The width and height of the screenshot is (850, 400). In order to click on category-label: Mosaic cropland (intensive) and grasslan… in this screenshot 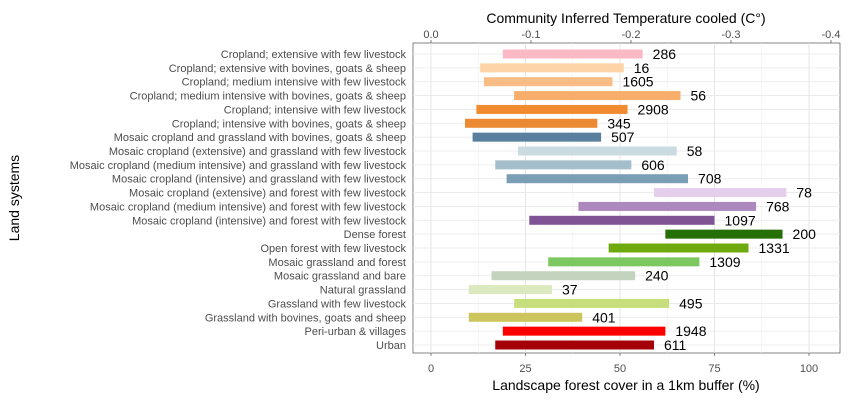, I will do `click(259, 180)`.